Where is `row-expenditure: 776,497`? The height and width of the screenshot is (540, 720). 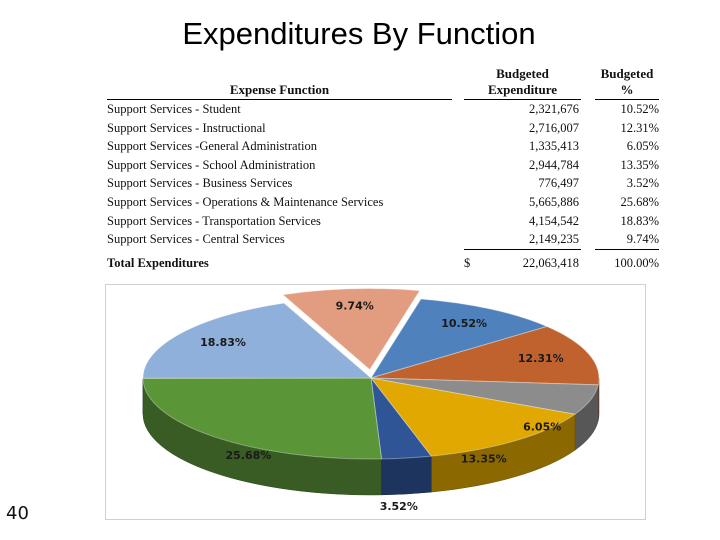
row-expenditure: 776,497 is located at coordinates (558, 183).